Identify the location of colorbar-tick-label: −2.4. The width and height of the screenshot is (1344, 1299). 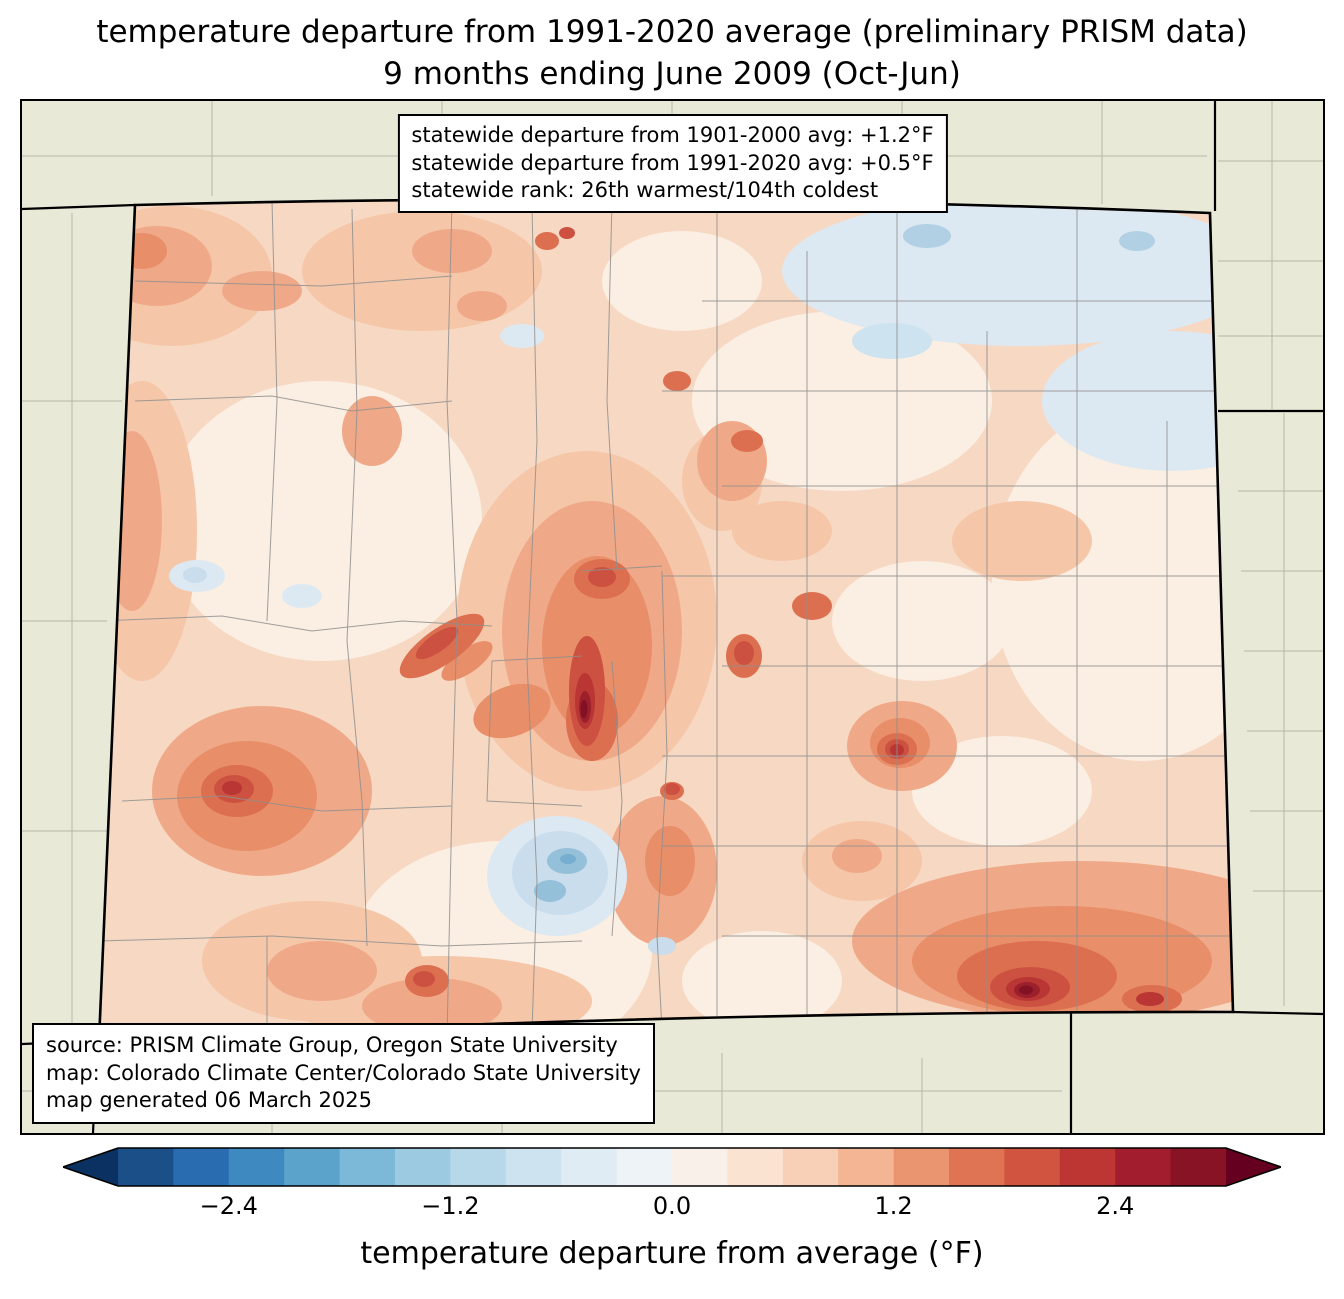
(228, 1206).